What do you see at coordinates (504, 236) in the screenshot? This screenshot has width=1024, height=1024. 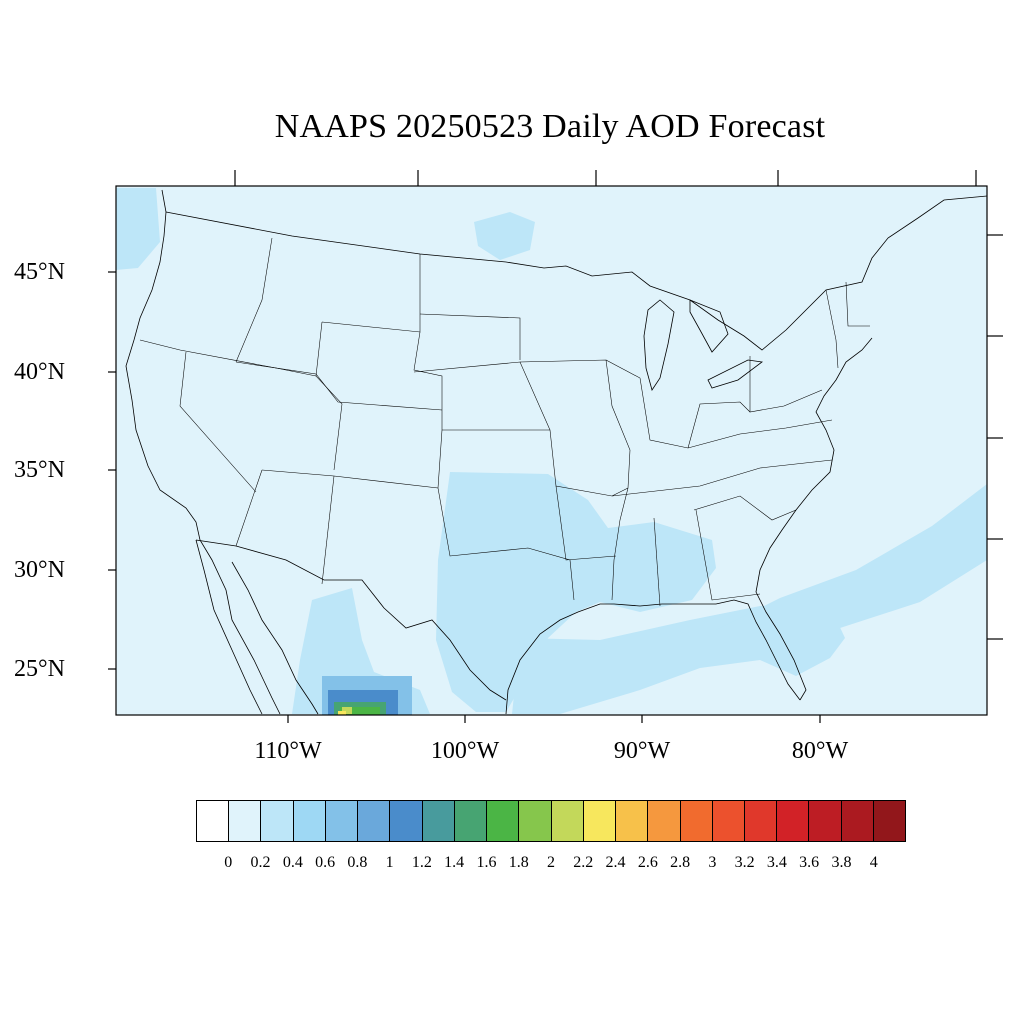 I see `aod-shading-lake-superior` at bounding box center [504, 236].